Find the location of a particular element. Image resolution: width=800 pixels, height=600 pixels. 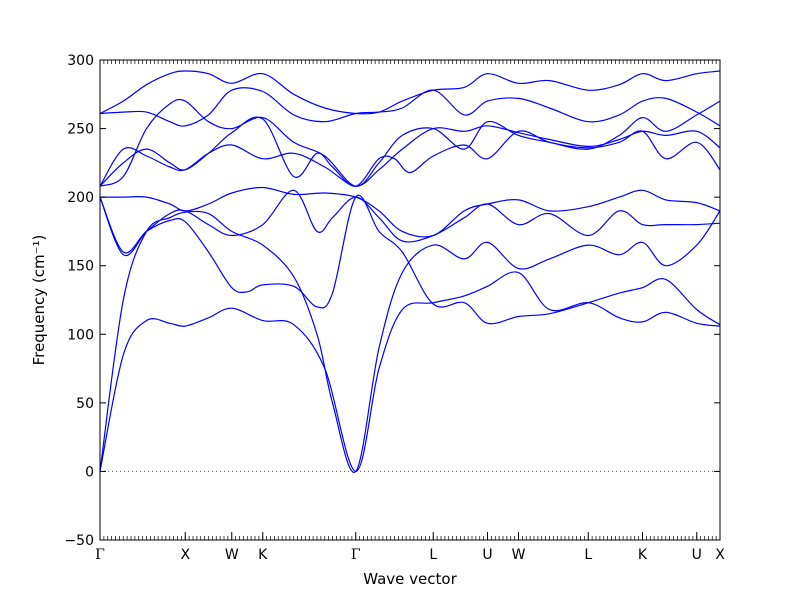

y-tick-label: 250 is located at coordinates (80, 130).